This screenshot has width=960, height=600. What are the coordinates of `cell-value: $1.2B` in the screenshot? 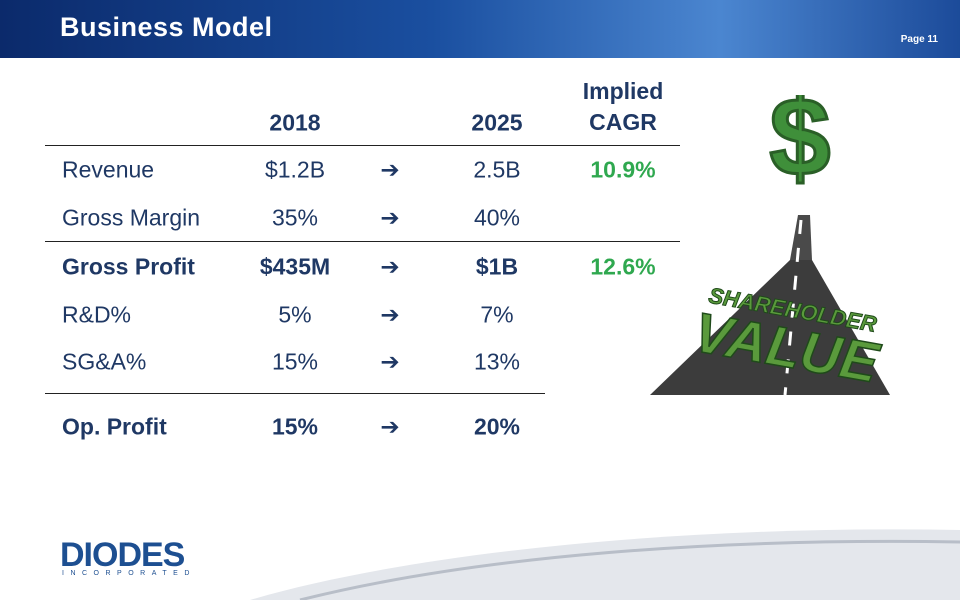 It's located at (295, 169).